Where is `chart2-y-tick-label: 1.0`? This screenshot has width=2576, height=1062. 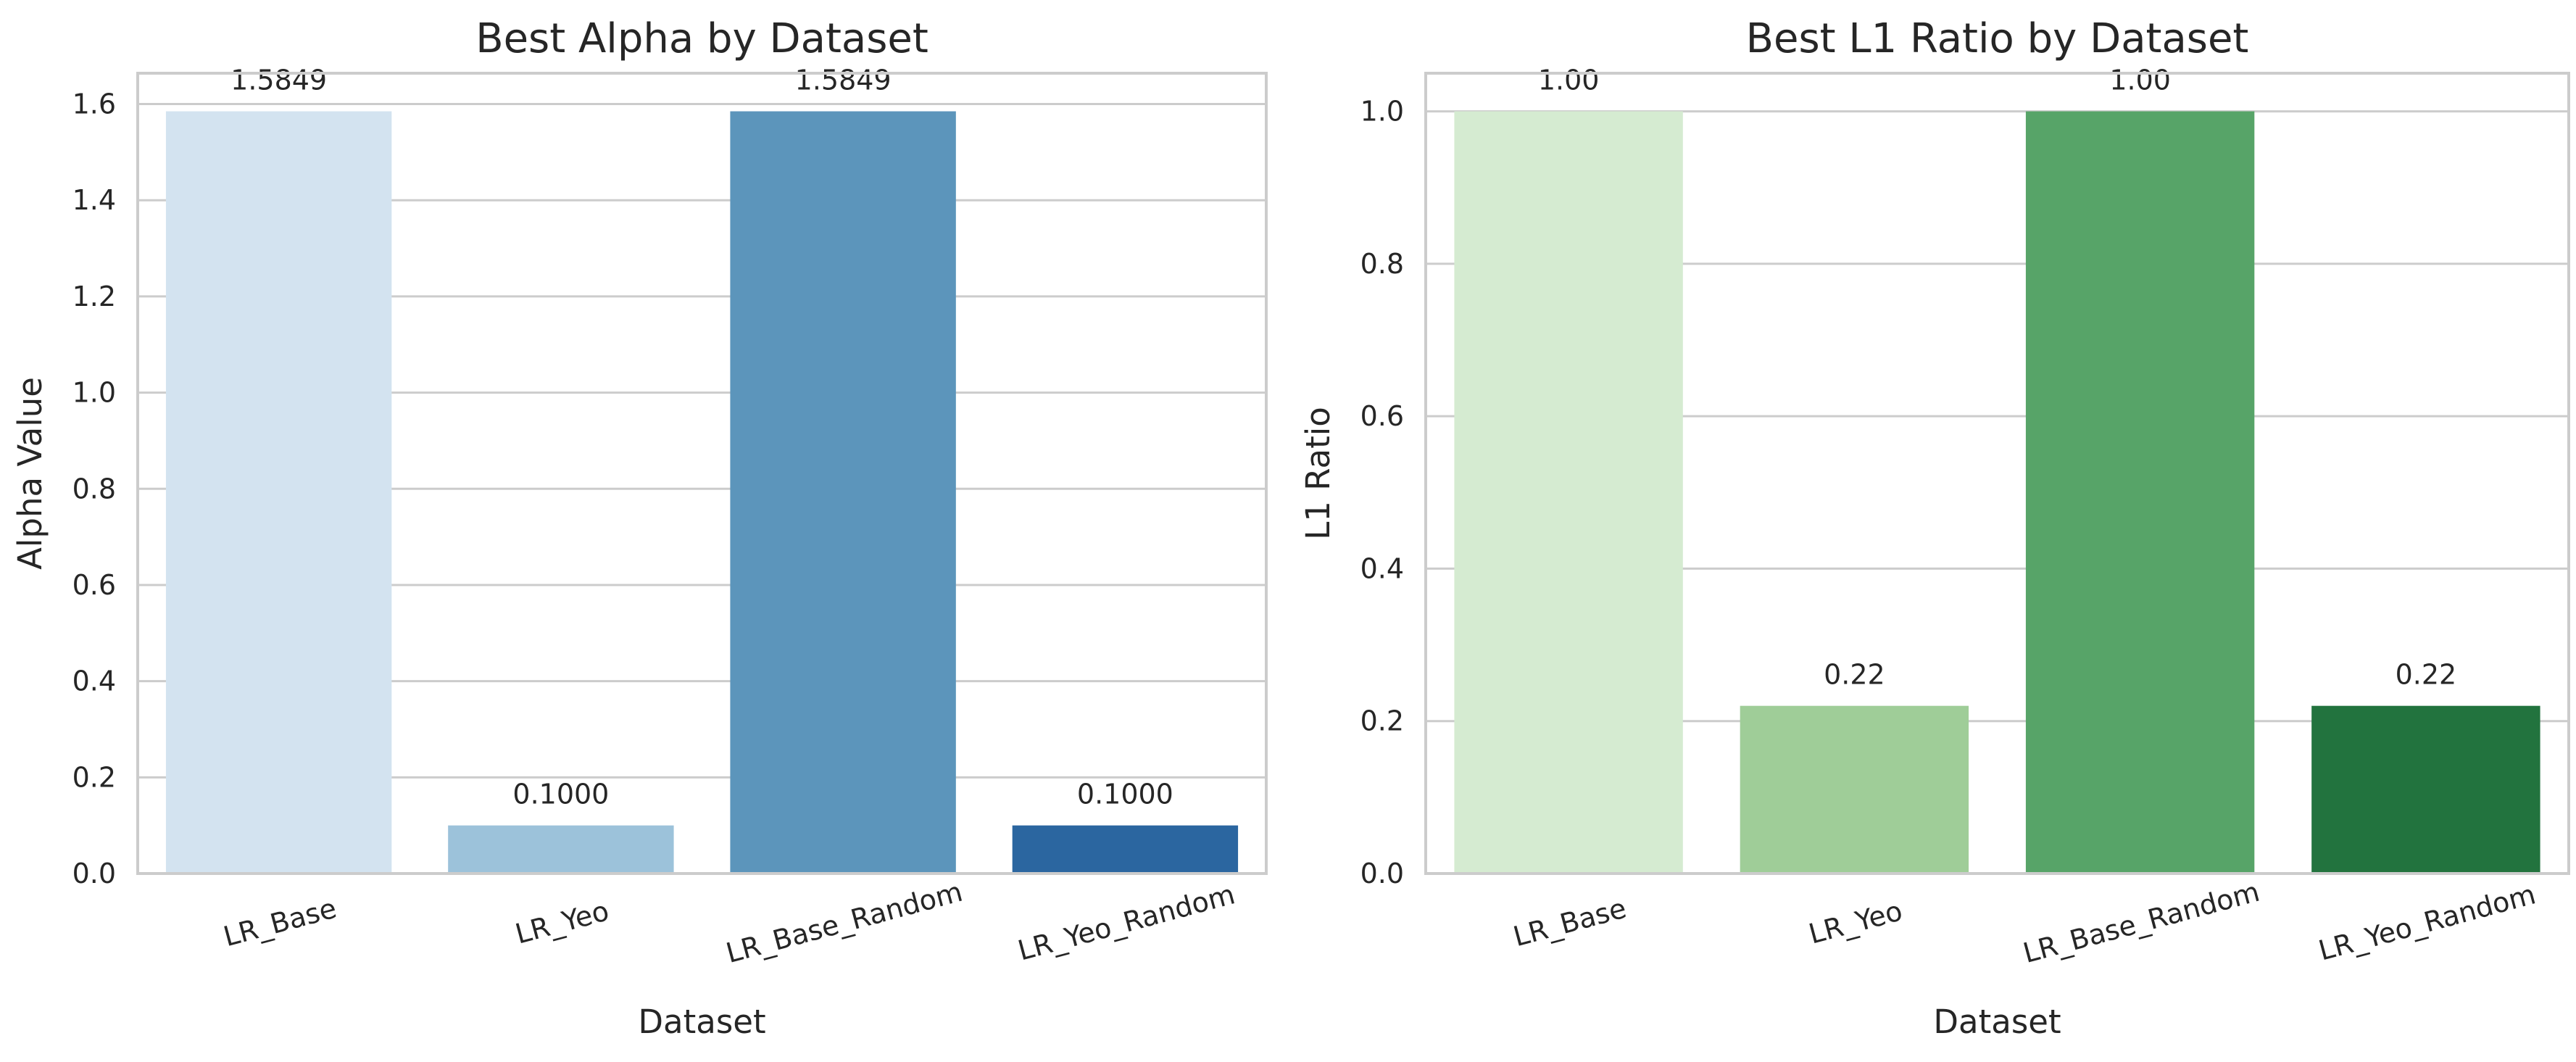 chart2-y-tick-label: 1.0 is located at coordinates (1382, 112).